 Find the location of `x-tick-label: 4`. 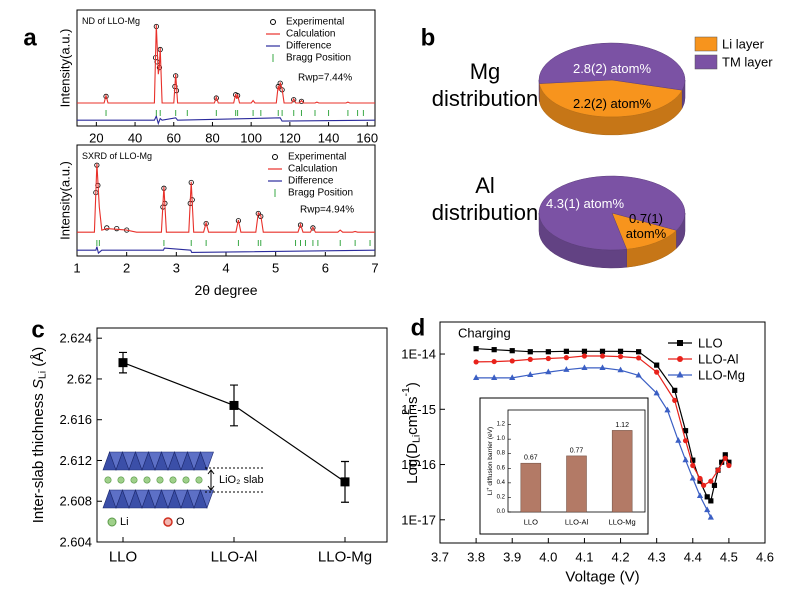

x-tick-label: 4 is located at coordinates (225, 268).